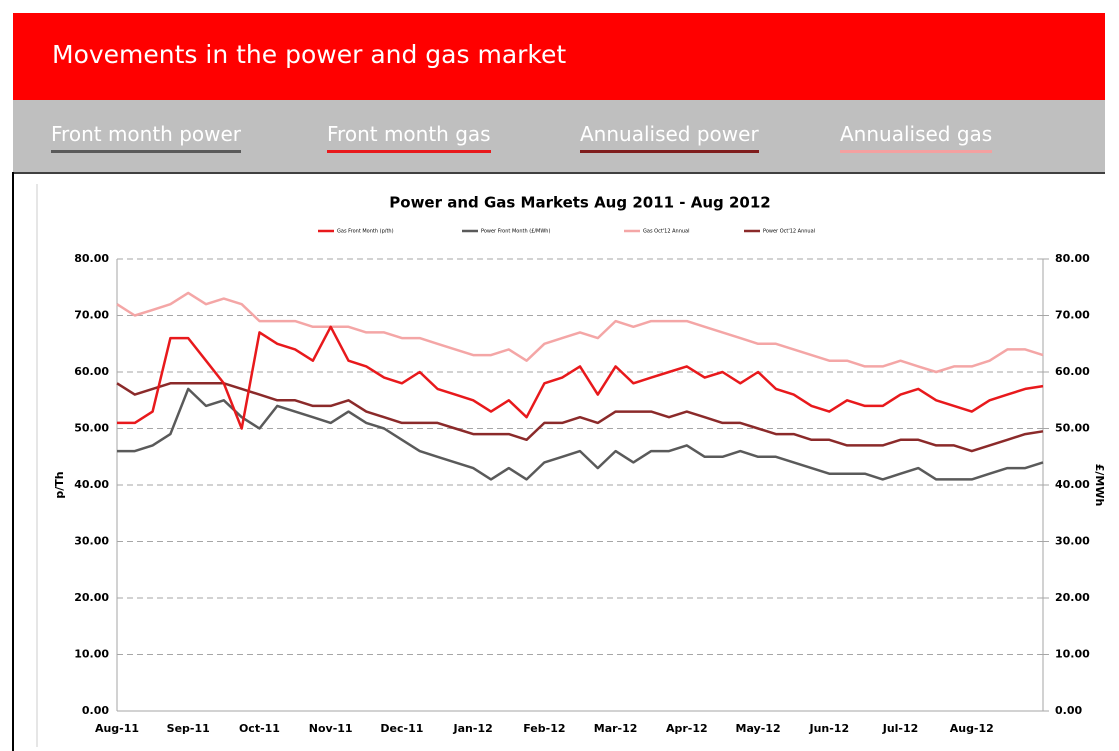 The width and height of the screenshot is (1119, 751). What do you see at coordinates (789, 232) in the screenshot?
I see `legend-label: Power Oct'12 Annual` at bounding box center [789, 232].